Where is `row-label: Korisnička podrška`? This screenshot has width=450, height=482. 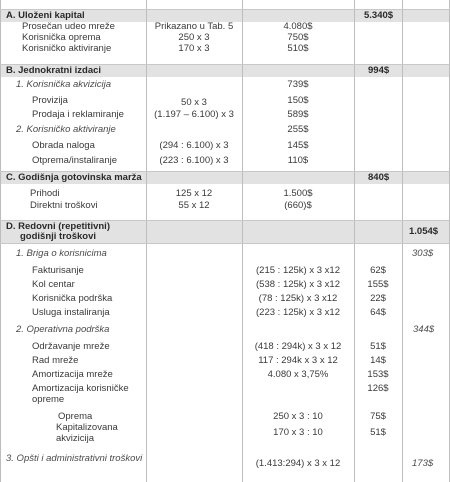
row-label: Korisnička podrška is located at coordinates (72, 298).